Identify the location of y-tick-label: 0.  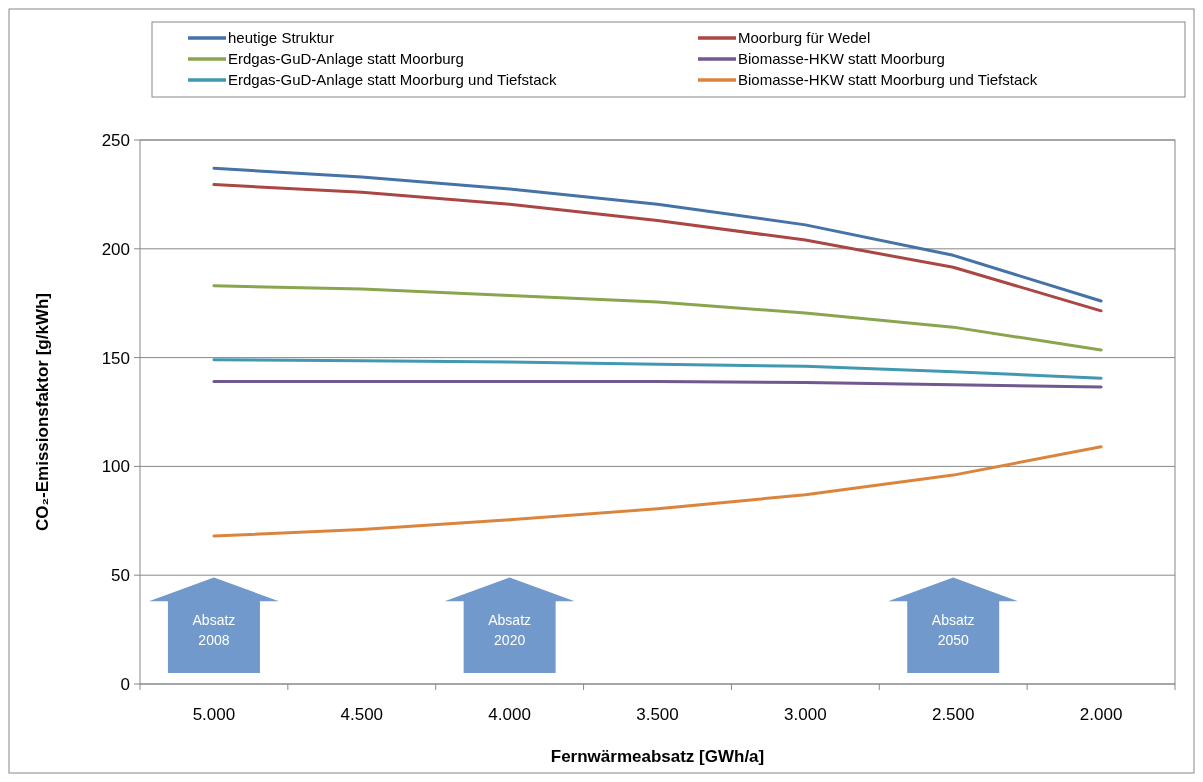
(125, 684).